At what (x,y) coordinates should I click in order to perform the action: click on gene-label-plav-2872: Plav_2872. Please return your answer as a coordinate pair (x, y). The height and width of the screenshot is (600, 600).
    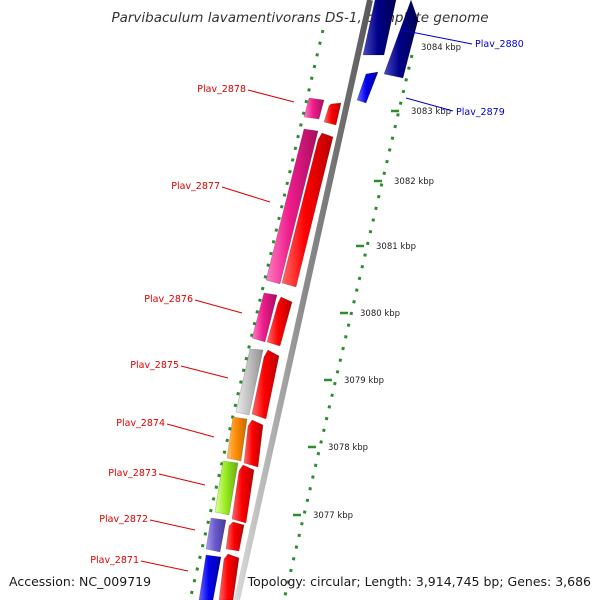
    Looking at the image, I should click on (123, 519).